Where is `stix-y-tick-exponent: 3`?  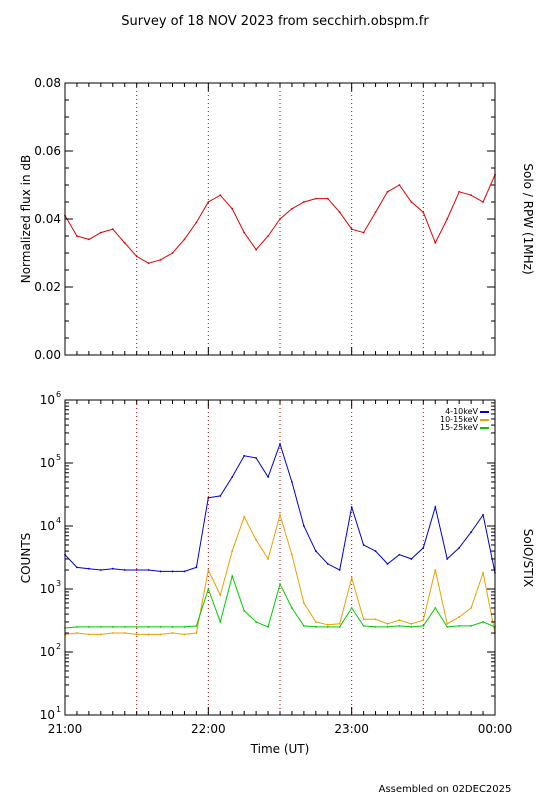 stix-y-tick-exponent: 3 is located at coordinates (58, 583).